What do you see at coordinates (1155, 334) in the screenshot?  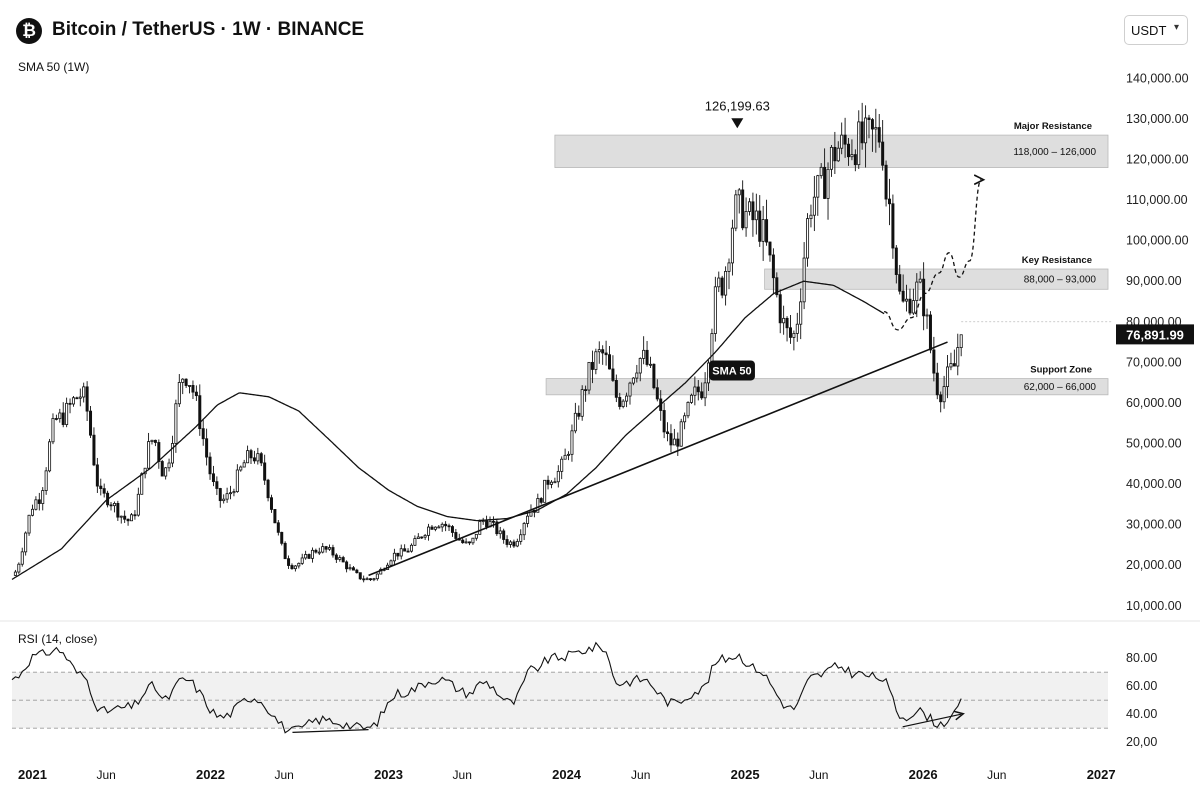 I see `last-price-tag` at bounding box center [1155, 334].